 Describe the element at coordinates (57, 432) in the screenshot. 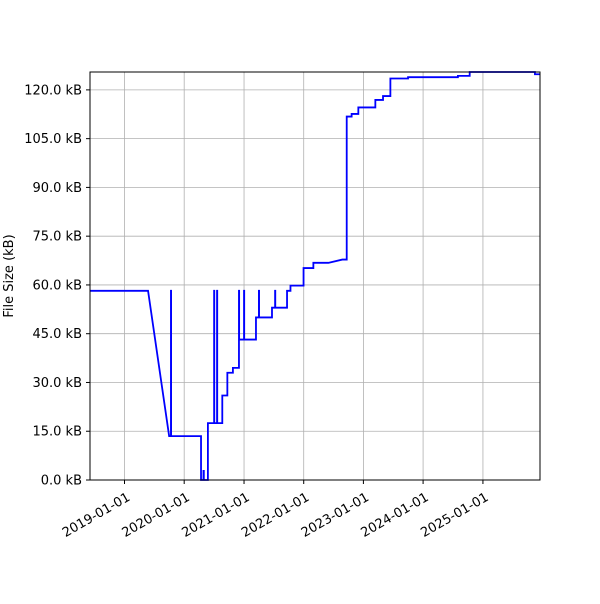

I see `y-tick-label: 15.0 kB` at that location.